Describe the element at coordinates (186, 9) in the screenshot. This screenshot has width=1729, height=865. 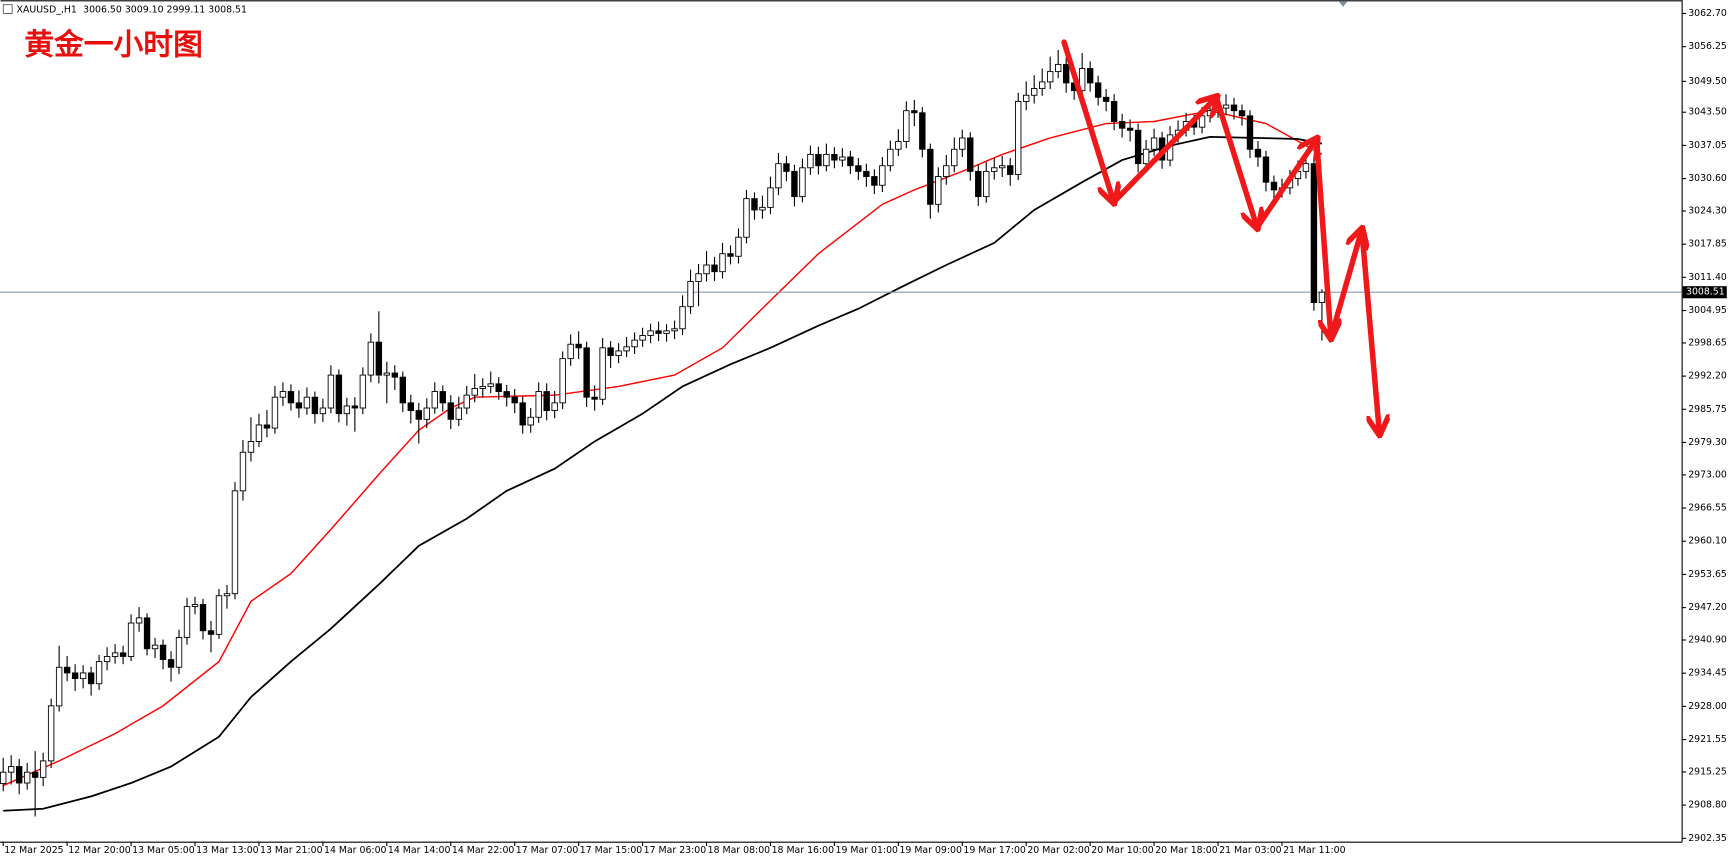
I see `header-low: 2999.11` at that location.